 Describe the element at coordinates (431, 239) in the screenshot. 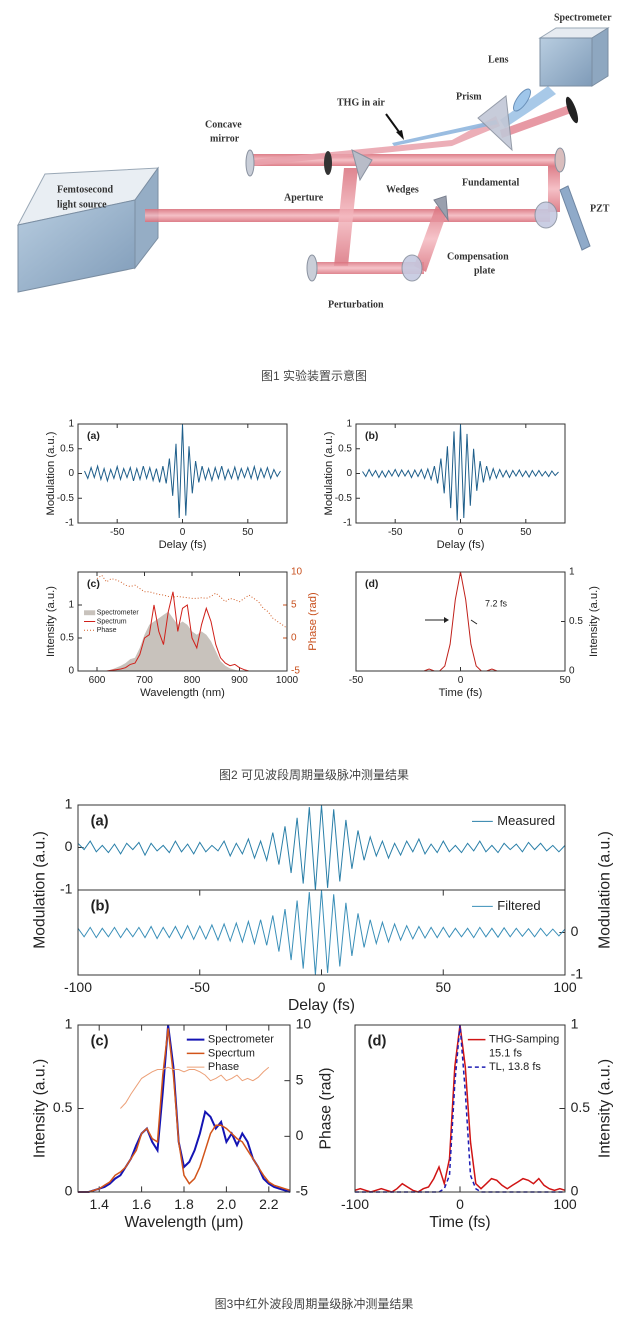

I see `compensation-beam` at that location.